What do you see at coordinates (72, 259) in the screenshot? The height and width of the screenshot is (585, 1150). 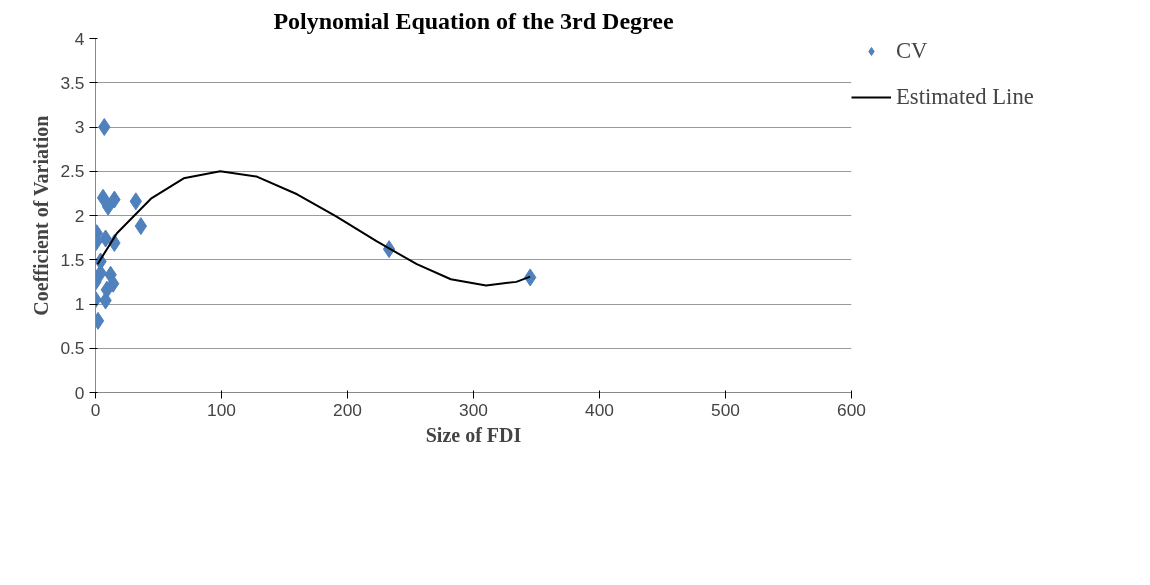 I see `y-tick-label: 1.5` at bounding box center [72, 259].